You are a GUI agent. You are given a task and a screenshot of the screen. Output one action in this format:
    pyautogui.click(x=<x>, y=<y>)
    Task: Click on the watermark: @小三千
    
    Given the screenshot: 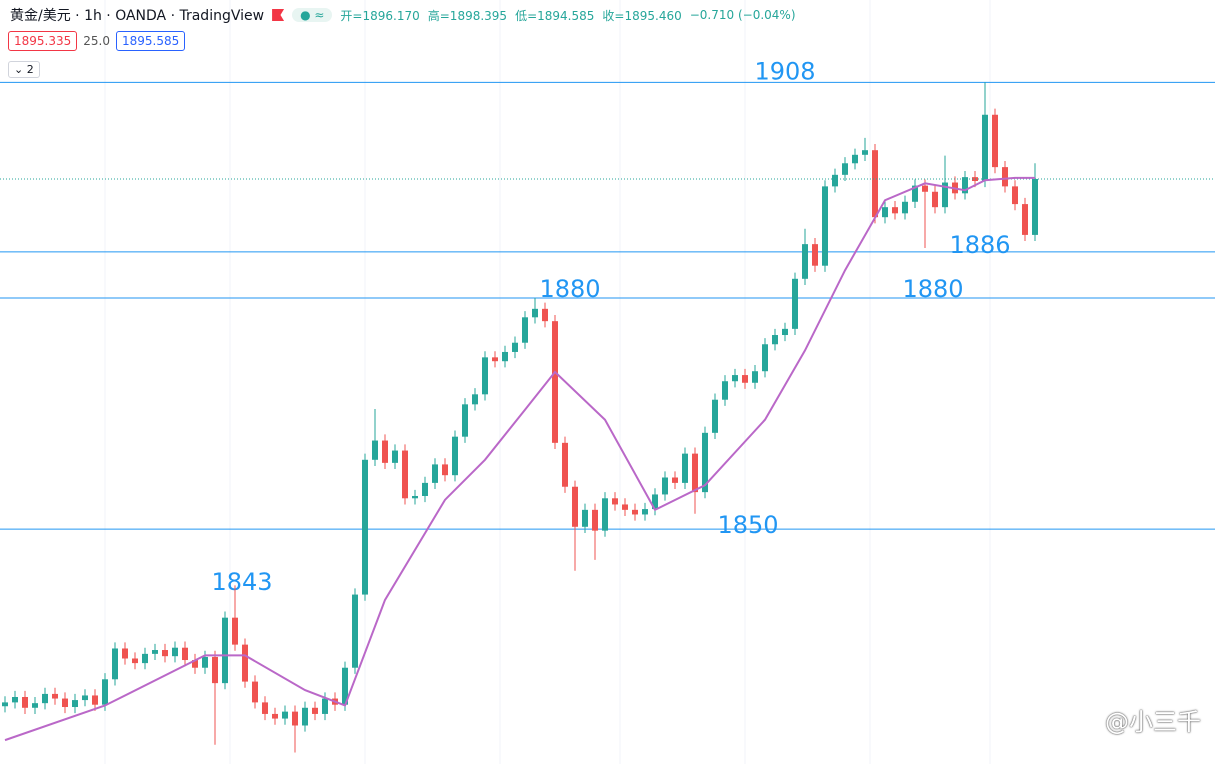 What is the action you would take?
    pyautogui.click(x=1153, y=722)
    